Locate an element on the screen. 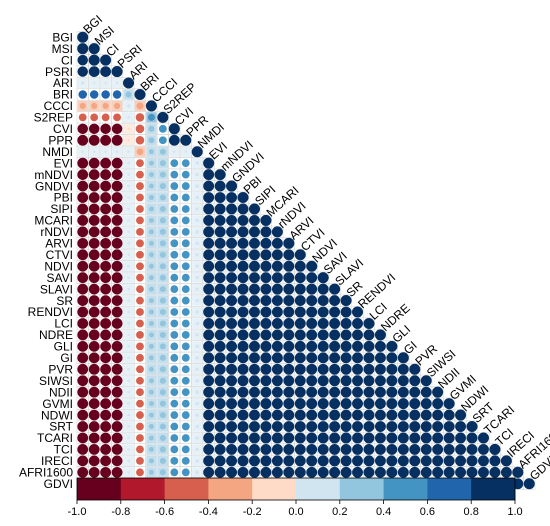 The height and width of the screenshot is (526, 550). corr-cell-GI-ARVI is located at coordinates (289, 358).